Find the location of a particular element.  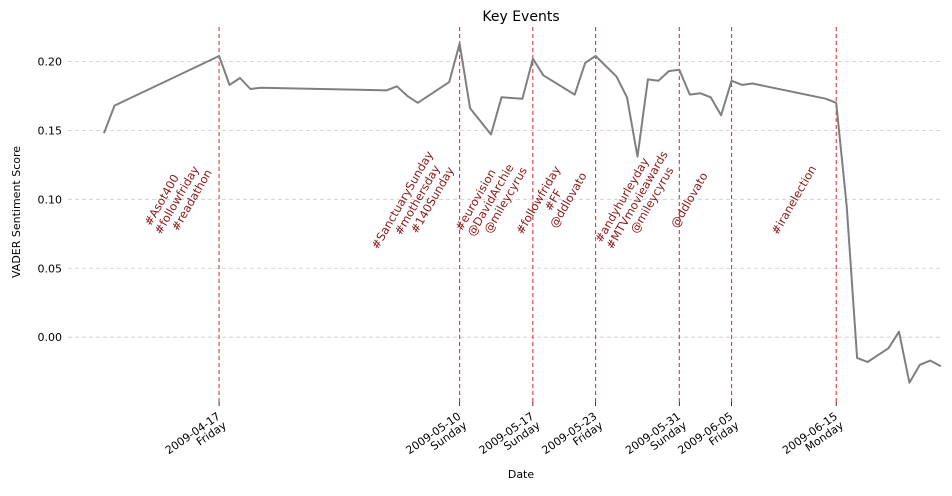

event-label: #iranelection is located at coordinates (793, 200).